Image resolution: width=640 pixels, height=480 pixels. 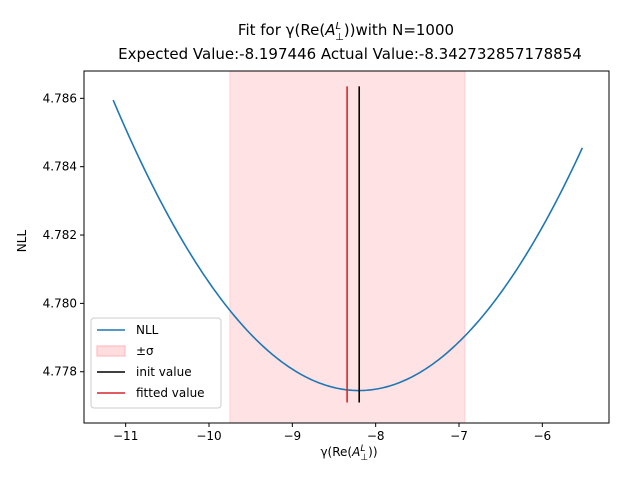 What do you see at coordinates (170, 393) in the screenshot?
I see `legend-fitted-label: fitted value` at bounding box center [170, 393].